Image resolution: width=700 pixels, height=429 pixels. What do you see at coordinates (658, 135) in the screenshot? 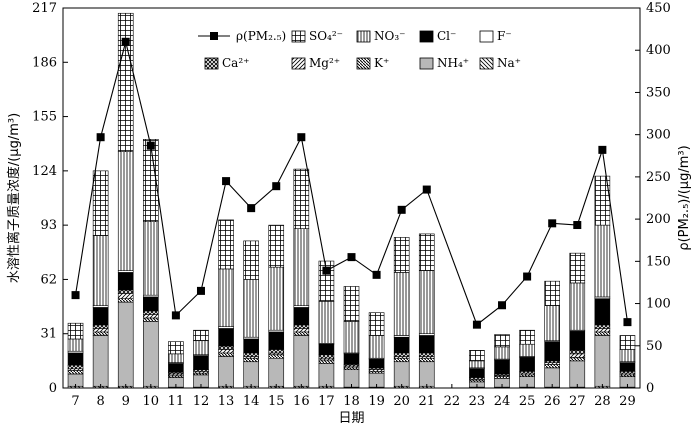
I see `right-y-tick-label: 300` at bounding box center [658, 135].